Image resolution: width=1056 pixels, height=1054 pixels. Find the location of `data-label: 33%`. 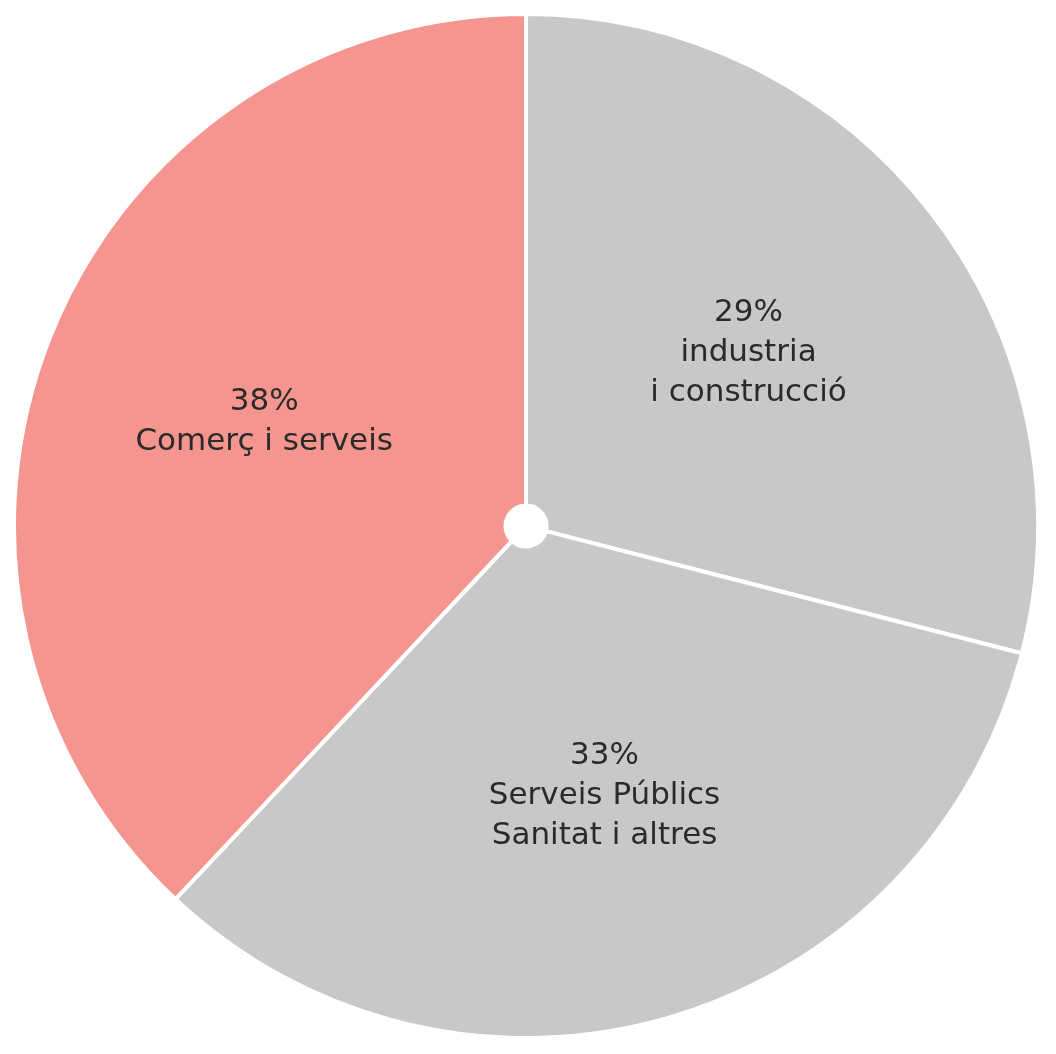

data-label: 33% is located at coordinates (605, 753).